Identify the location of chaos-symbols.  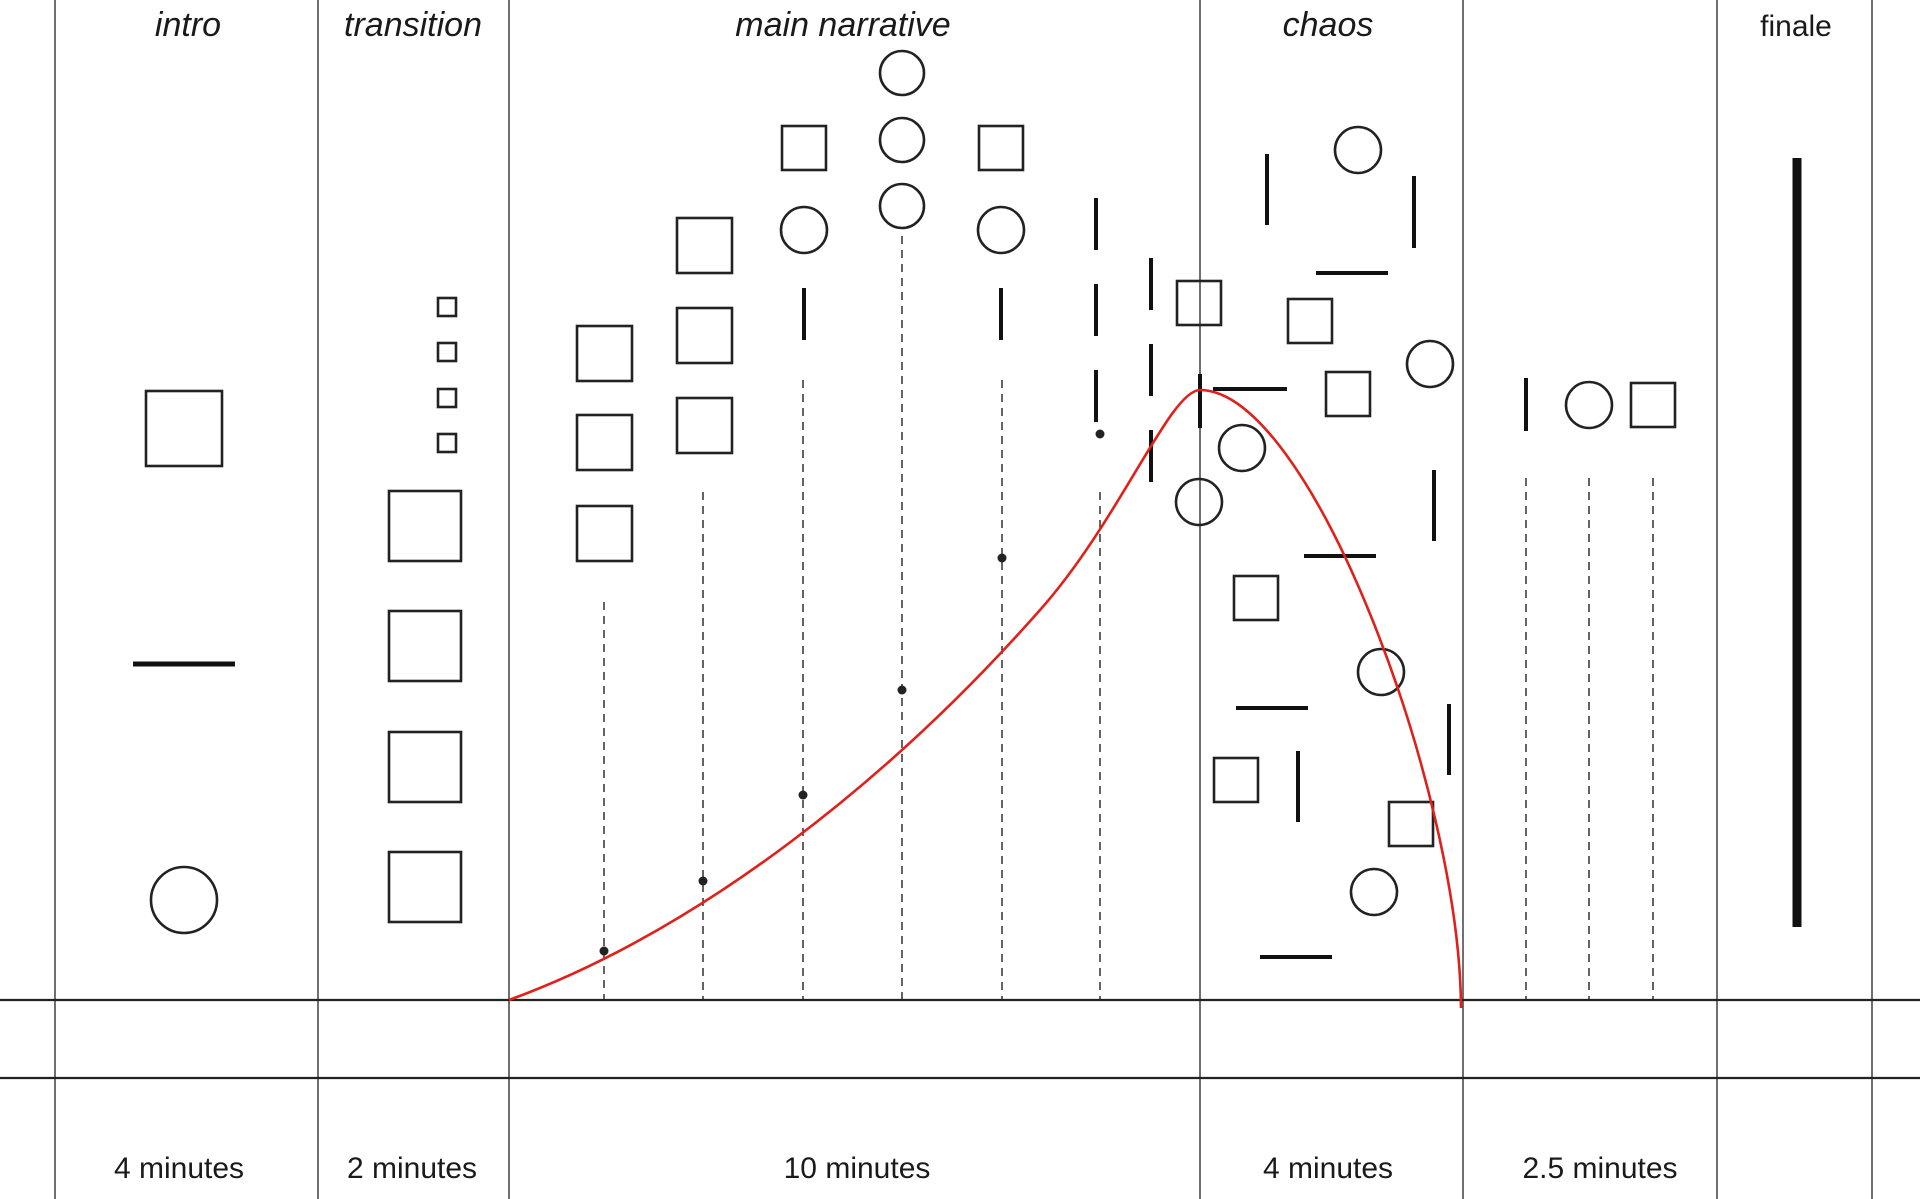
(1314, 542).